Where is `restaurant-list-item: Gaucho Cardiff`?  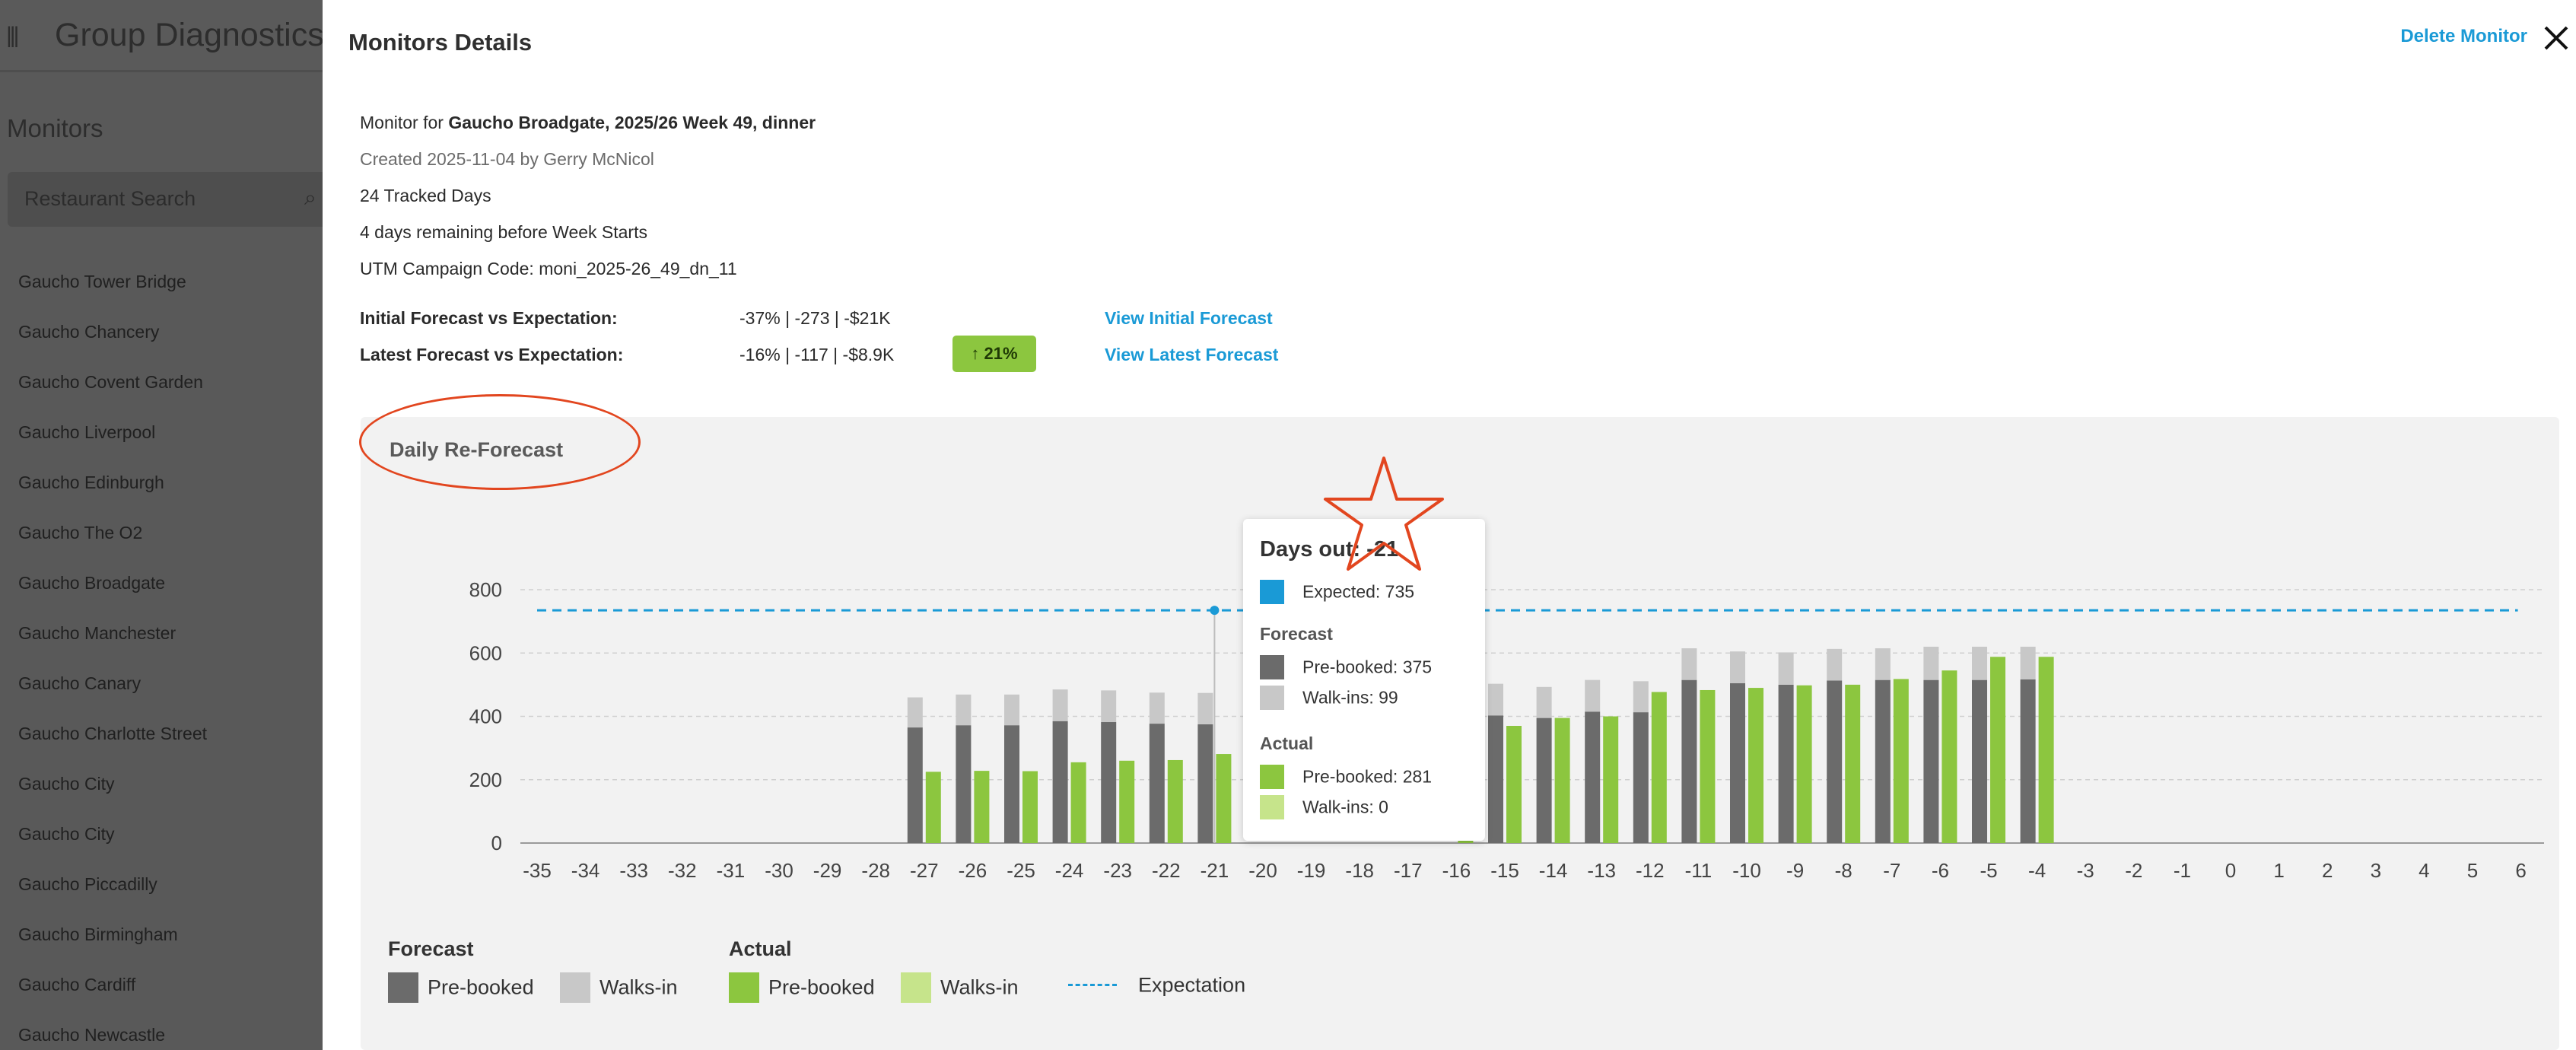 restaurant-list-item: Gaucho Cardiff is located at coordinates (77, 984).